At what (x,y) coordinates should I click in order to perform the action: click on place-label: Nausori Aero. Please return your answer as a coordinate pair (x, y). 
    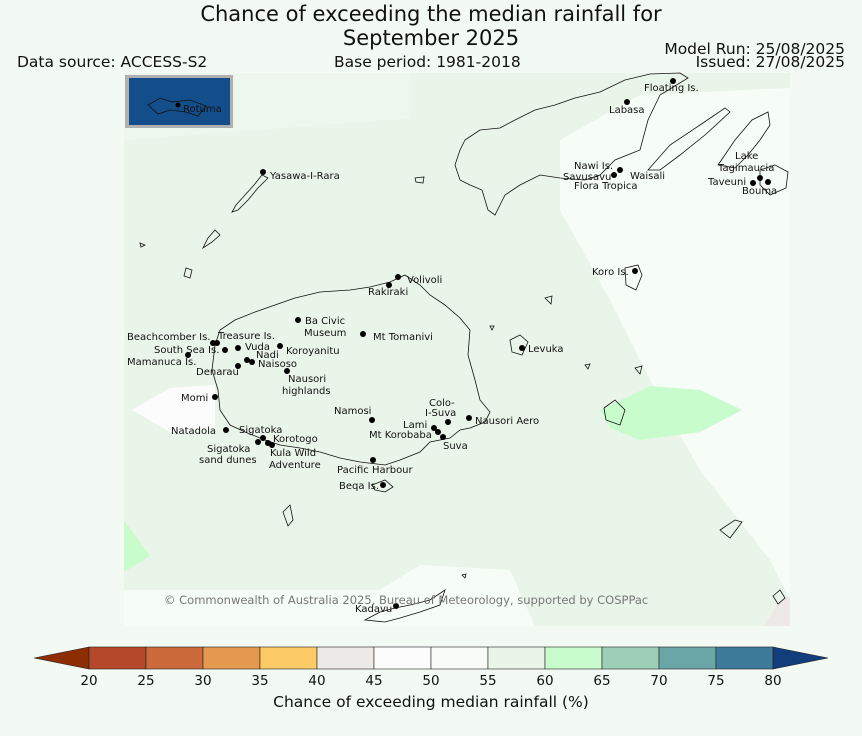
    Looking at the image, I should click on (507, 421).